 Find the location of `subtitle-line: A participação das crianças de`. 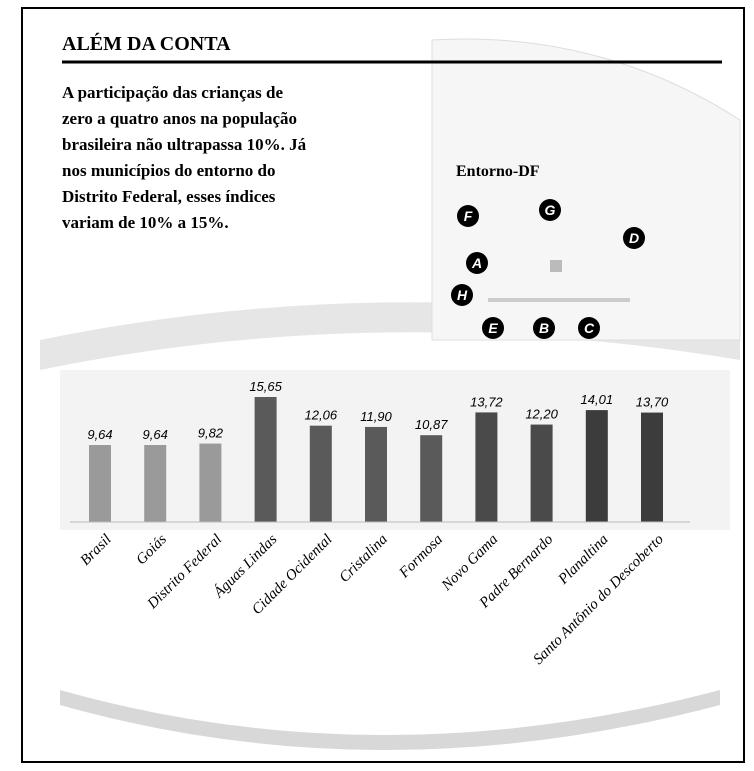

subtitle-line: A participação das crianças de is located at coordinates (172, 92).